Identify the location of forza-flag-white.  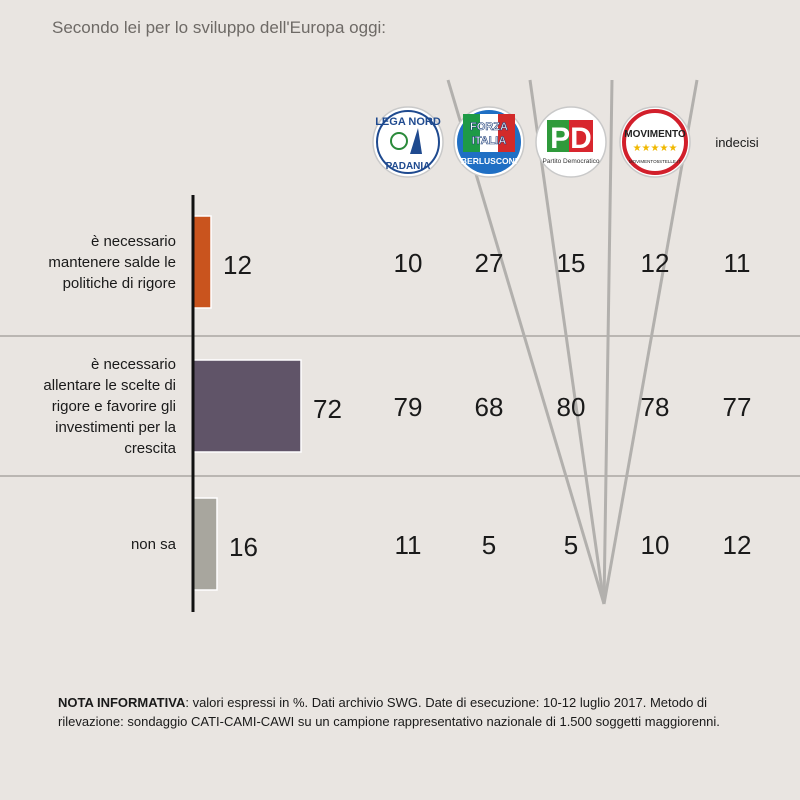
(489, 133).